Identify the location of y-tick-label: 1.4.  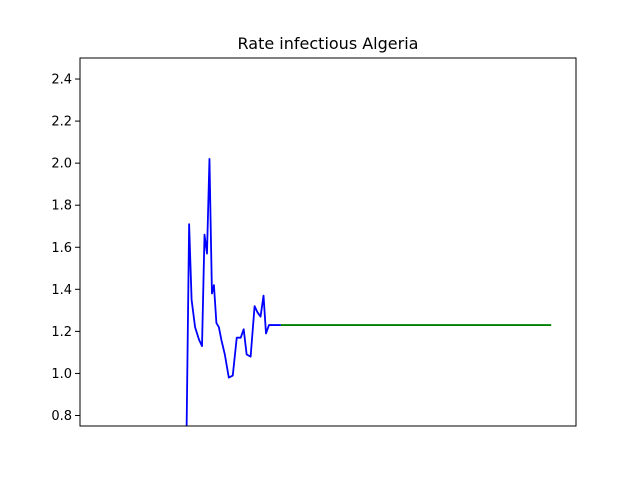
(61, 290).